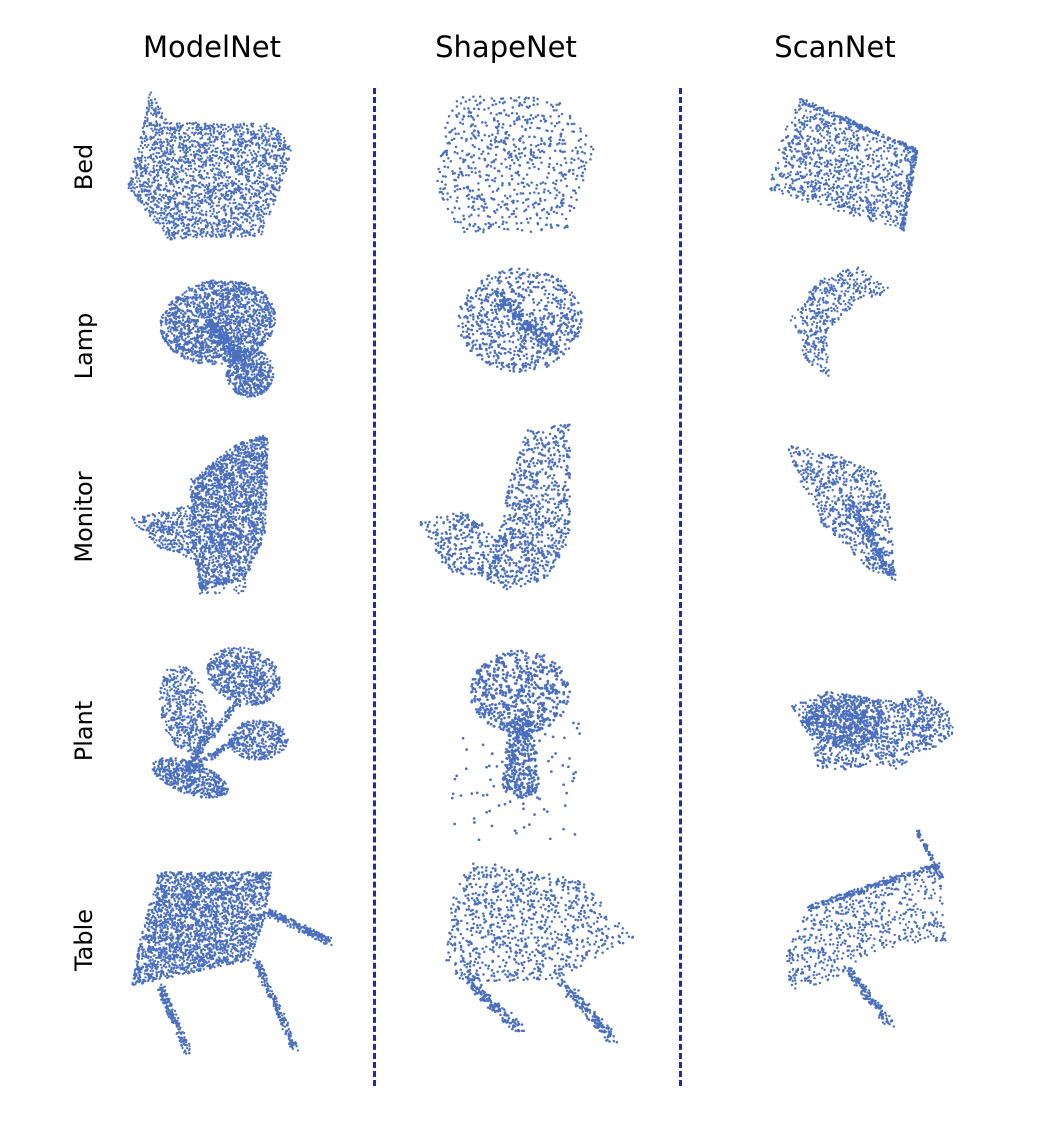 Image resolution: width=1046 pixels, height=1125 pixels. I want to click on column-title-shapenet: ShapeNet, so click(506, 47).